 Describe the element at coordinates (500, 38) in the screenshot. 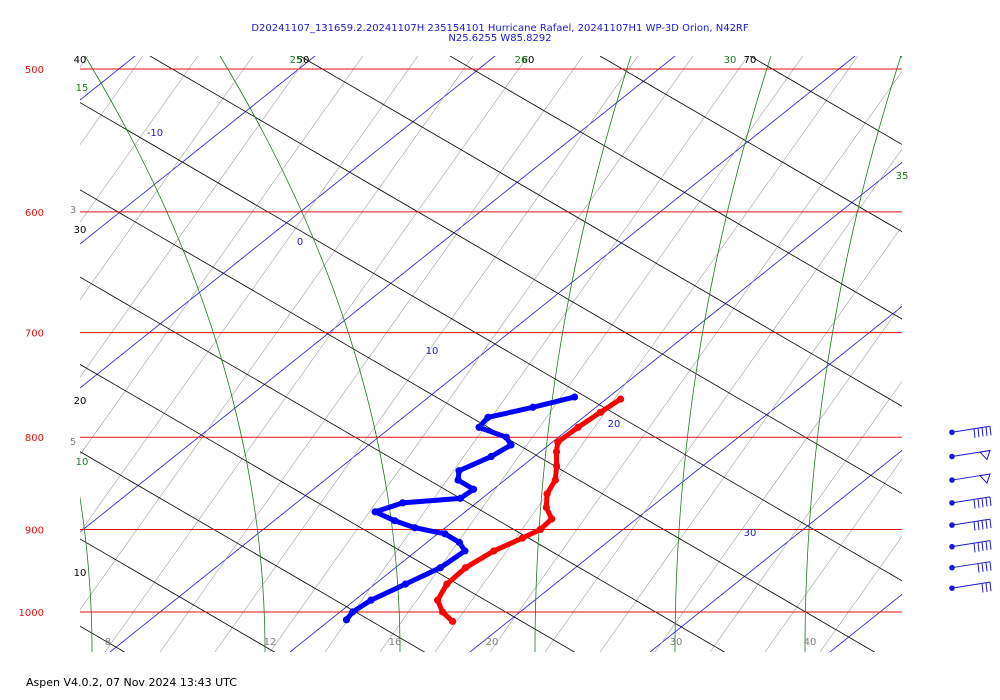

I see `chart-subtitle: N25.6255 W85.8292` at that location.